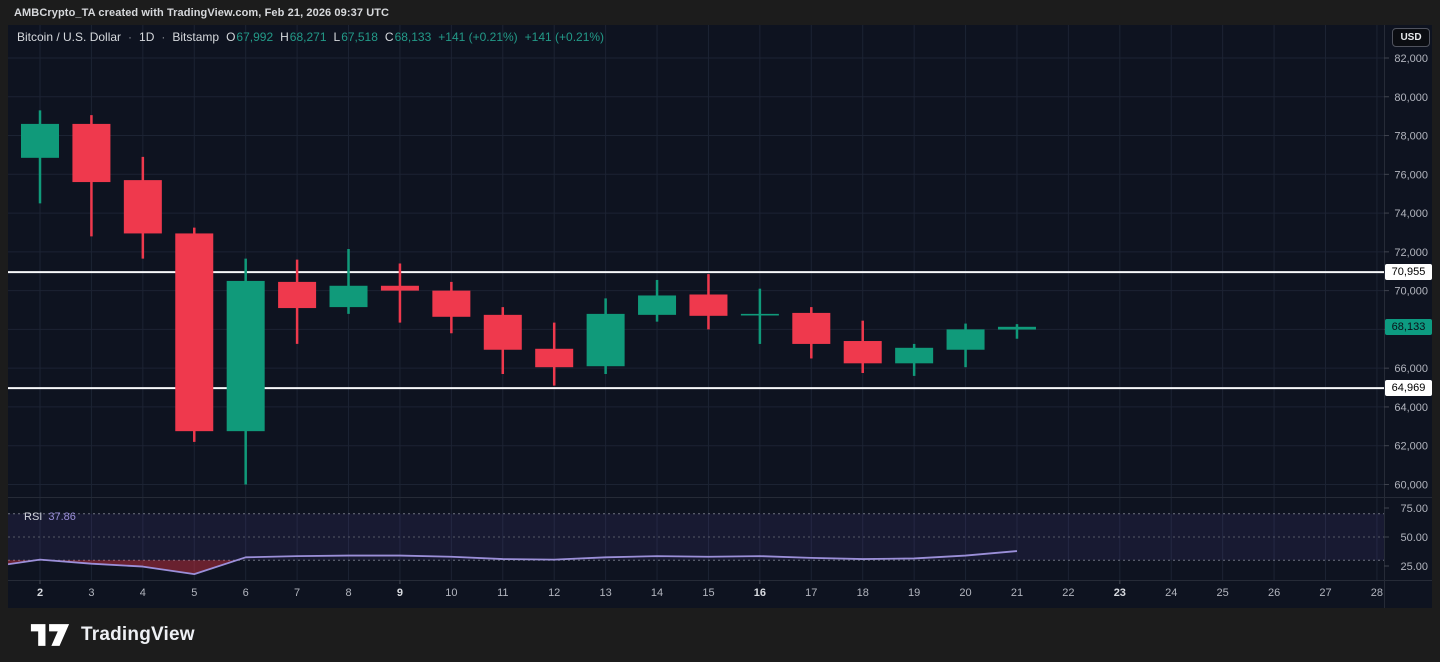 The height and width of the screenshot is (662, 1440). Describe the element at coordinates (708, 593) in the screenshot. I see `svg-text: 15` at that location.